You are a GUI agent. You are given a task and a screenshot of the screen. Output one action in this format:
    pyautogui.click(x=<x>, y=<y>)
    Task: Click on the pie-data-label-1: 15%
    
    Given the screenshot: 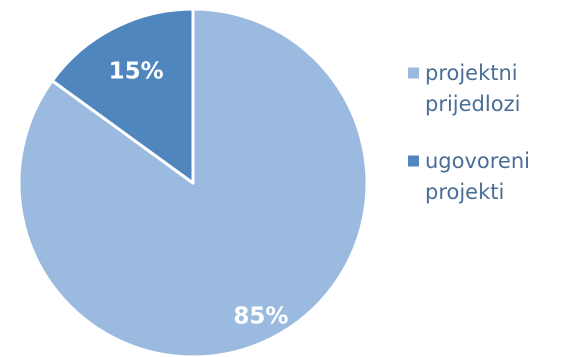 What is the action you would take?
    pyautogui.click(x=136, y=71)
    